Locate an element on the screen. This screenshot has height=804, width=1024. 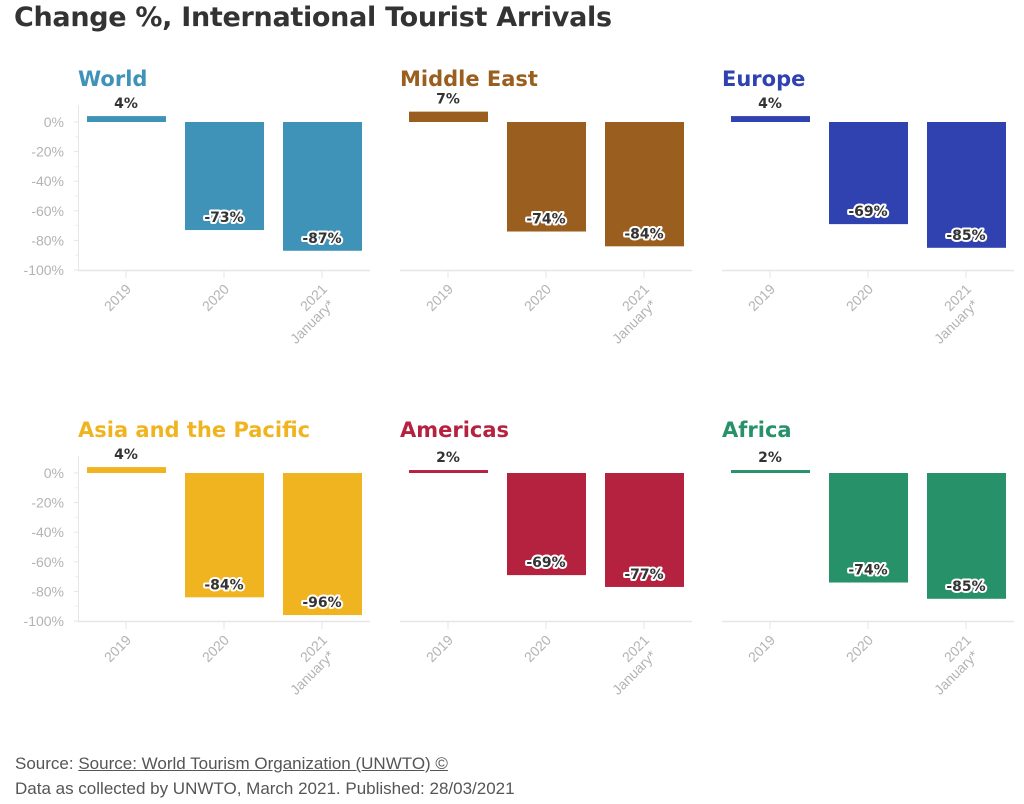
source-prefix: Source: is located at coordinates (44, 763).